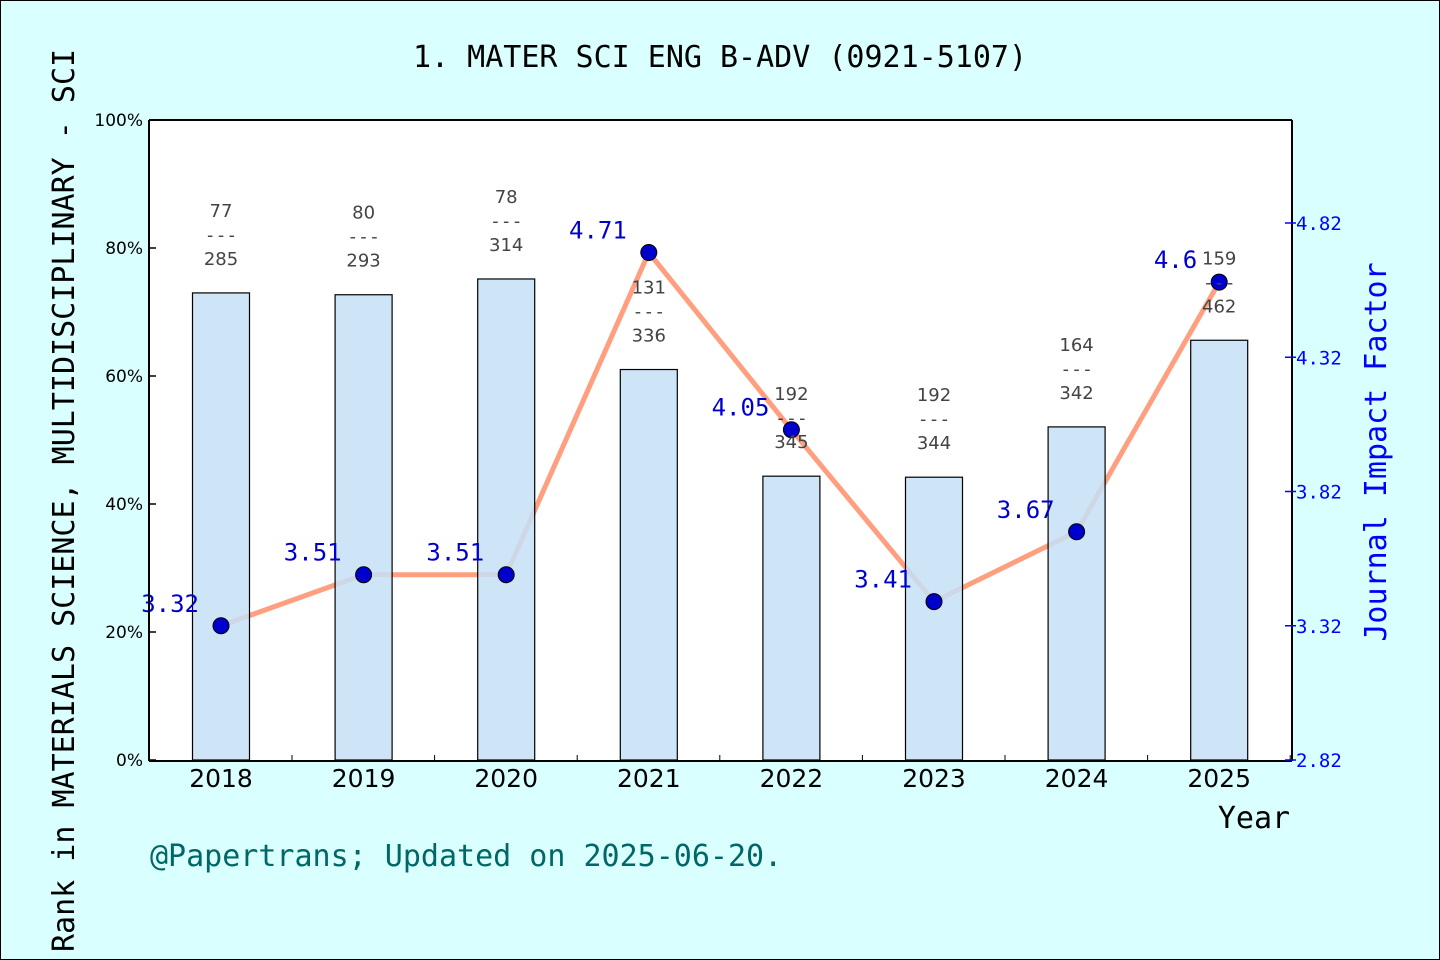 This screenshot has height=960, width=1440. Describe the element at coordinates (1077, 778) in the screenshot. I see `x-tick-label: 2024` at that location.